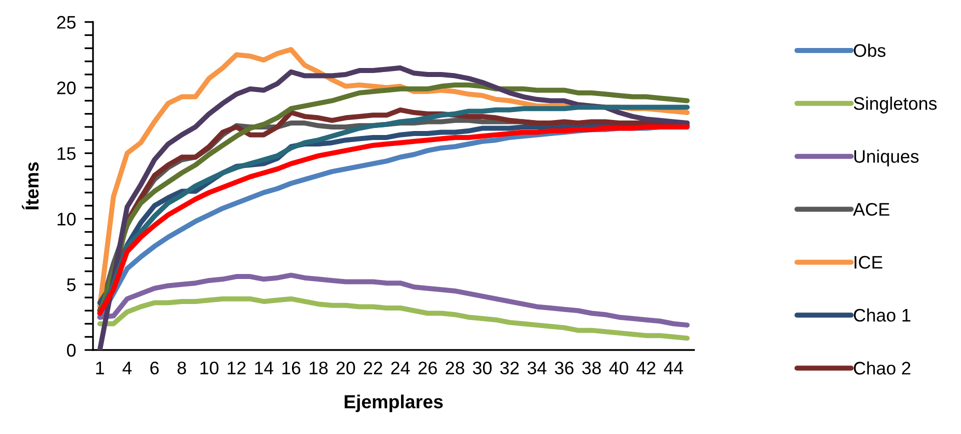  Describe the element at coordinates (66, 88) in the screenshot. I see `y-tick-label: 20` at that location.